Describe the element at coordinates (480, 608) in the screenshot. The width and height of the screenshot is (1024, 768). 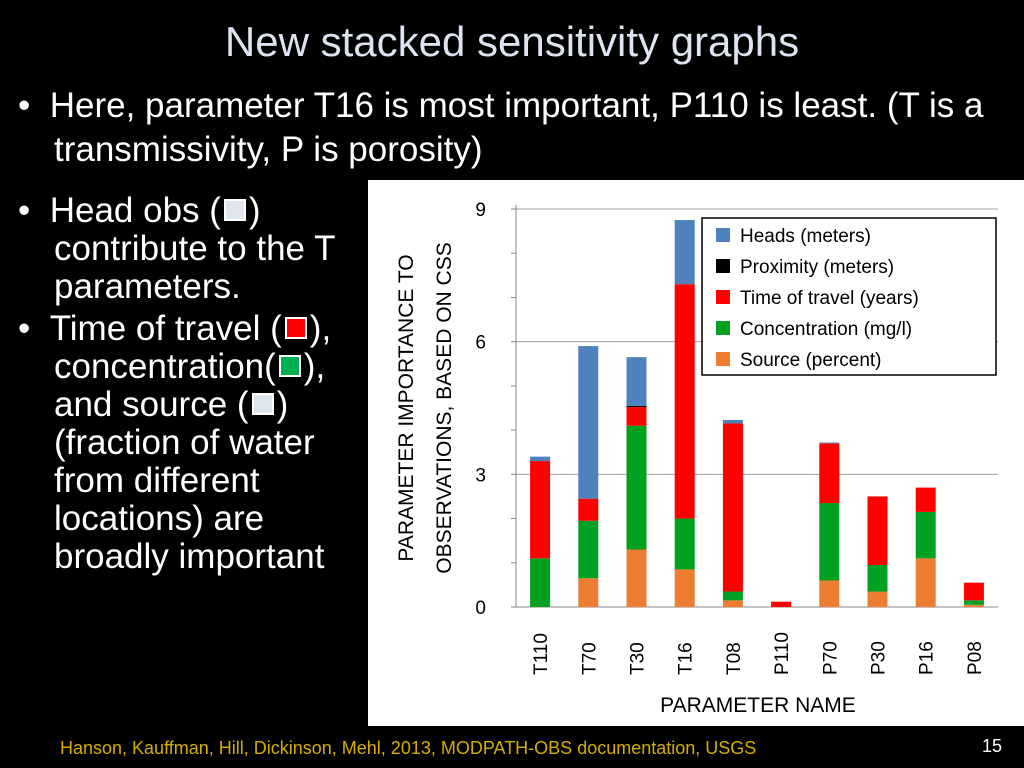
I see `y-tick-label: 0` at that location.